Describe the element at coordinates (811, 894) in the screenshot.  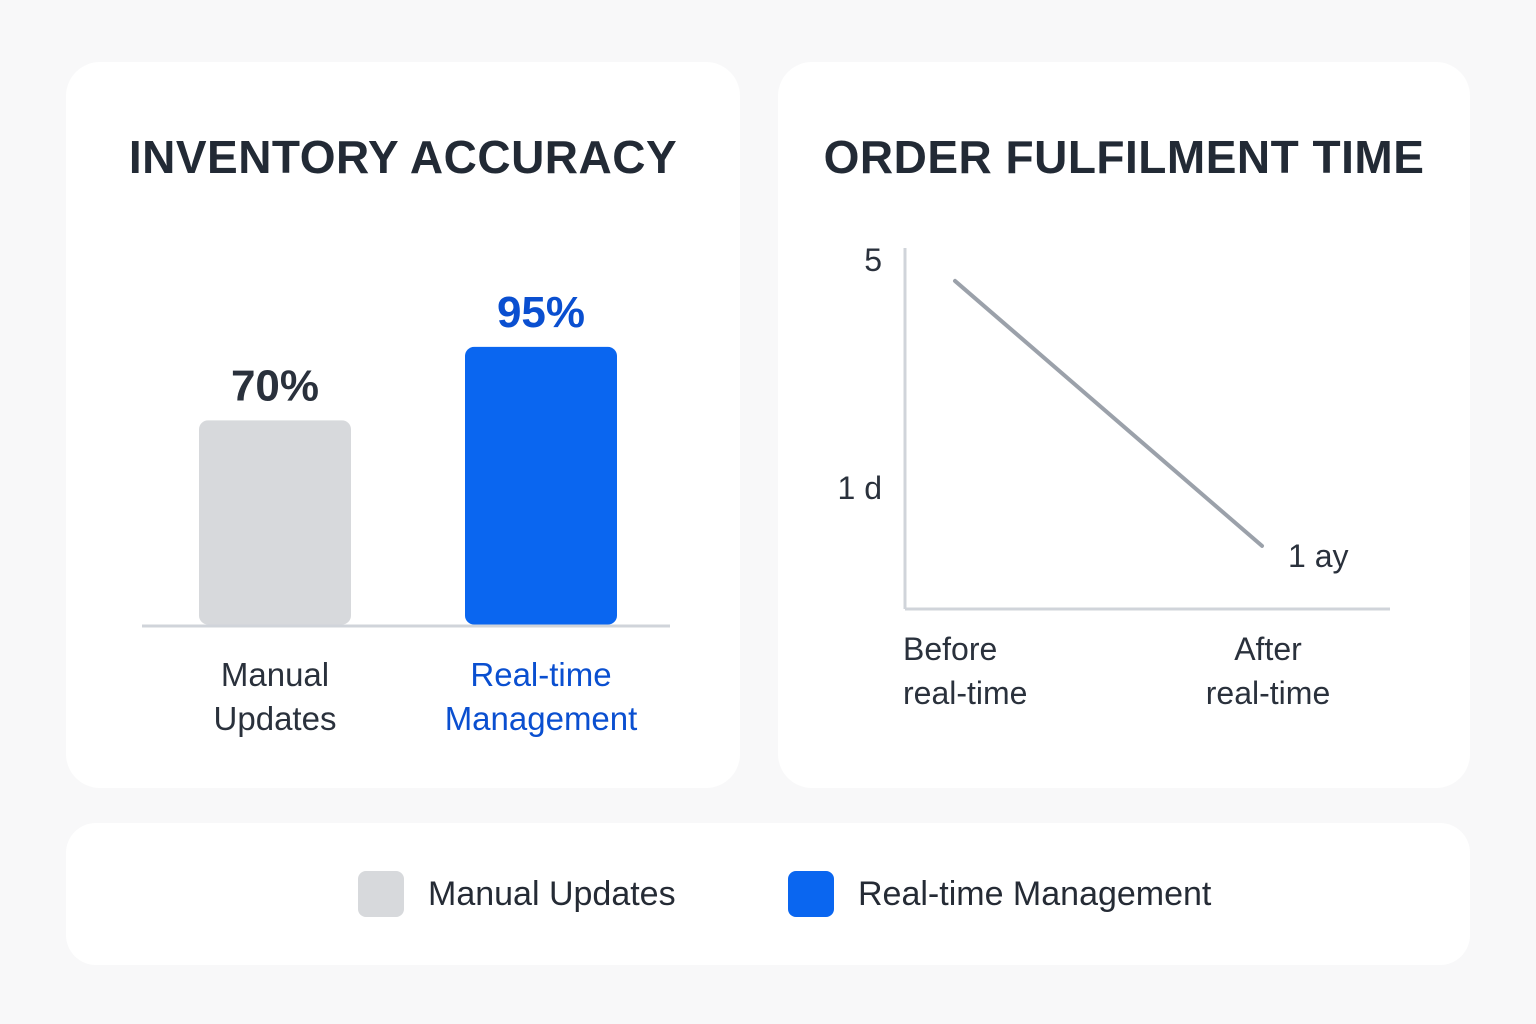
I see `legend-swatch-realtime` at that location.